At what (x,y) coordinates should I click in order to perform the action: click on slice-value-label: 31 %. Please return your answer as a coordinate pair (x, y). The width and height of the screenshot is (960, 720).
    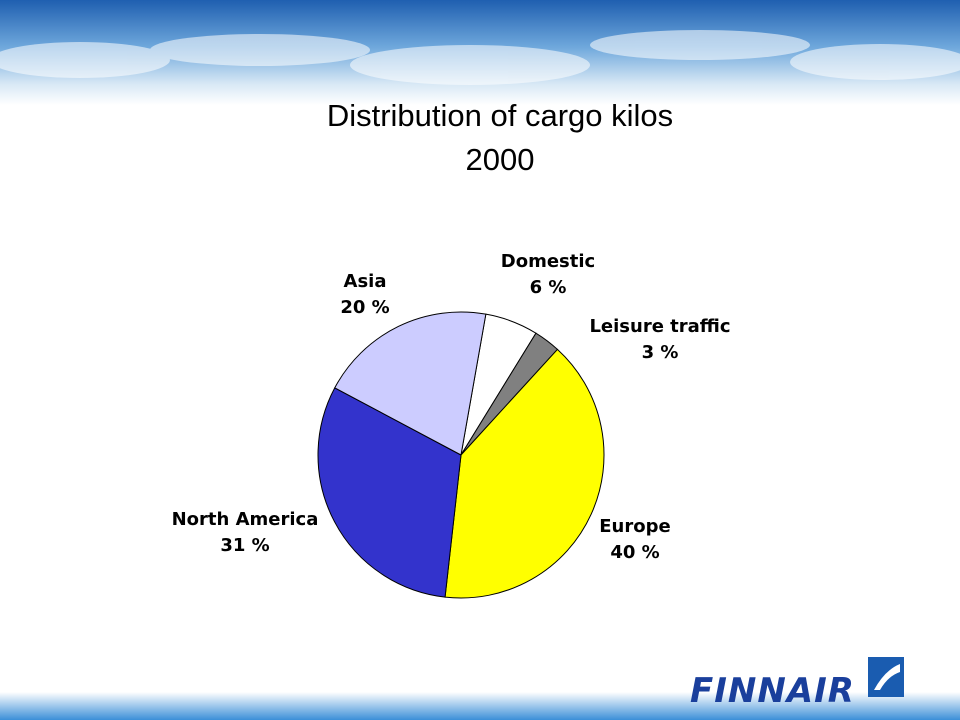
    Looking at the image, I should click on (244, 545).